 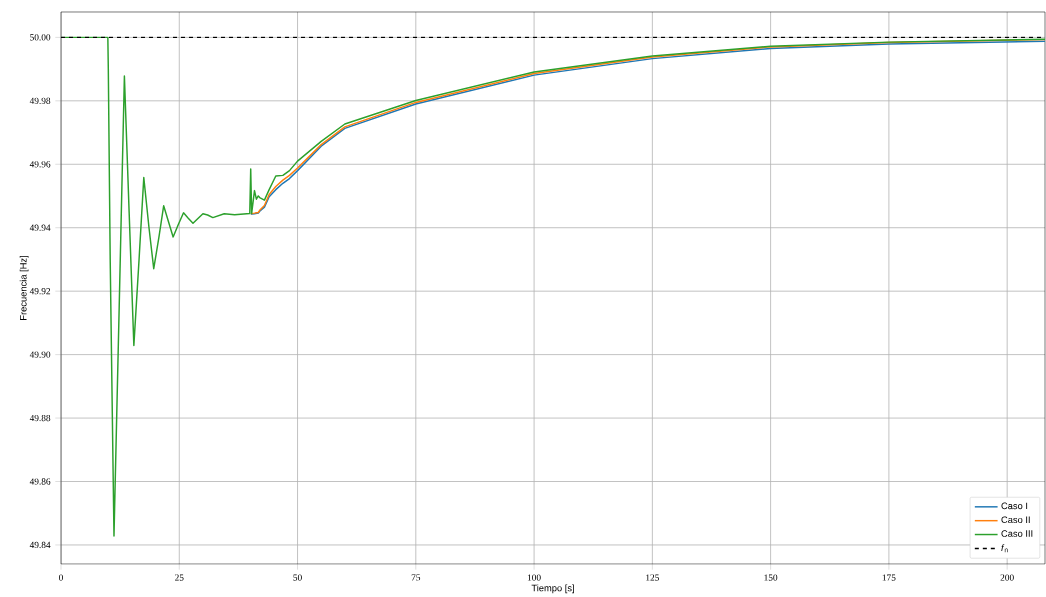 I want to click on x-axis-title: Tiempo [s], so click(x=552, y=589).